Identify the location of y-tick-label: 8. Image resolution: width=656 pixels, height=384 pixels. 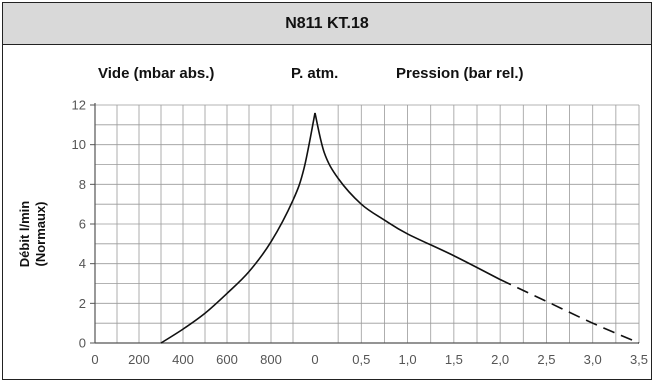
(82, 184).